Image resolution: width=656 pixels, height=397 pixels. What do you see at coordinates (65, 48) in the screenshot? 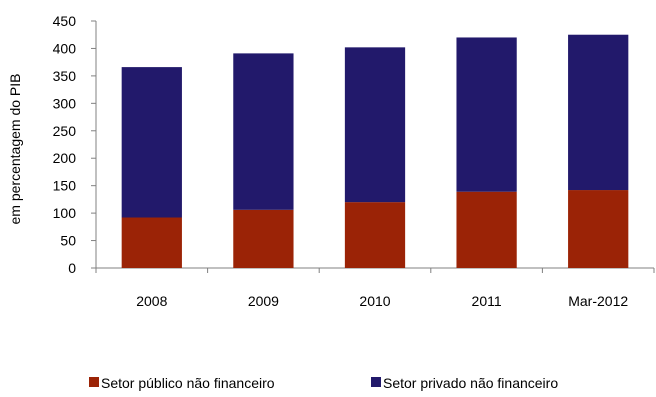
I see `y-tick-label: 400` at bounding box center [65, 48].